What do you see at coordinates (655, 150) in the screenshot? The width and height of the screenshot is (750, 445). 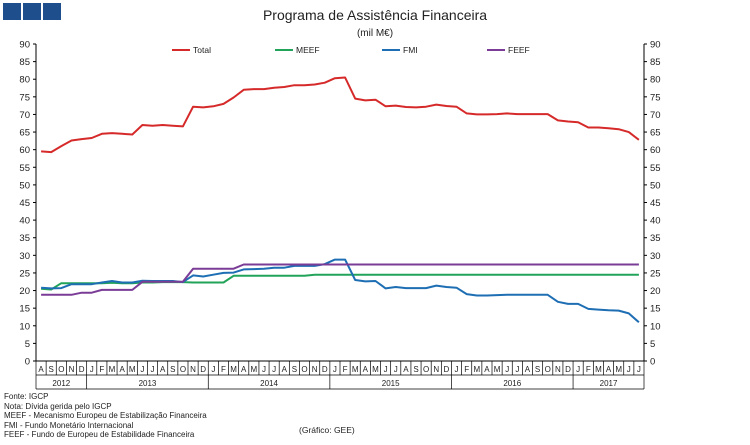 I see `y-tick-label-right: 60` at bounding box center [655, 150].